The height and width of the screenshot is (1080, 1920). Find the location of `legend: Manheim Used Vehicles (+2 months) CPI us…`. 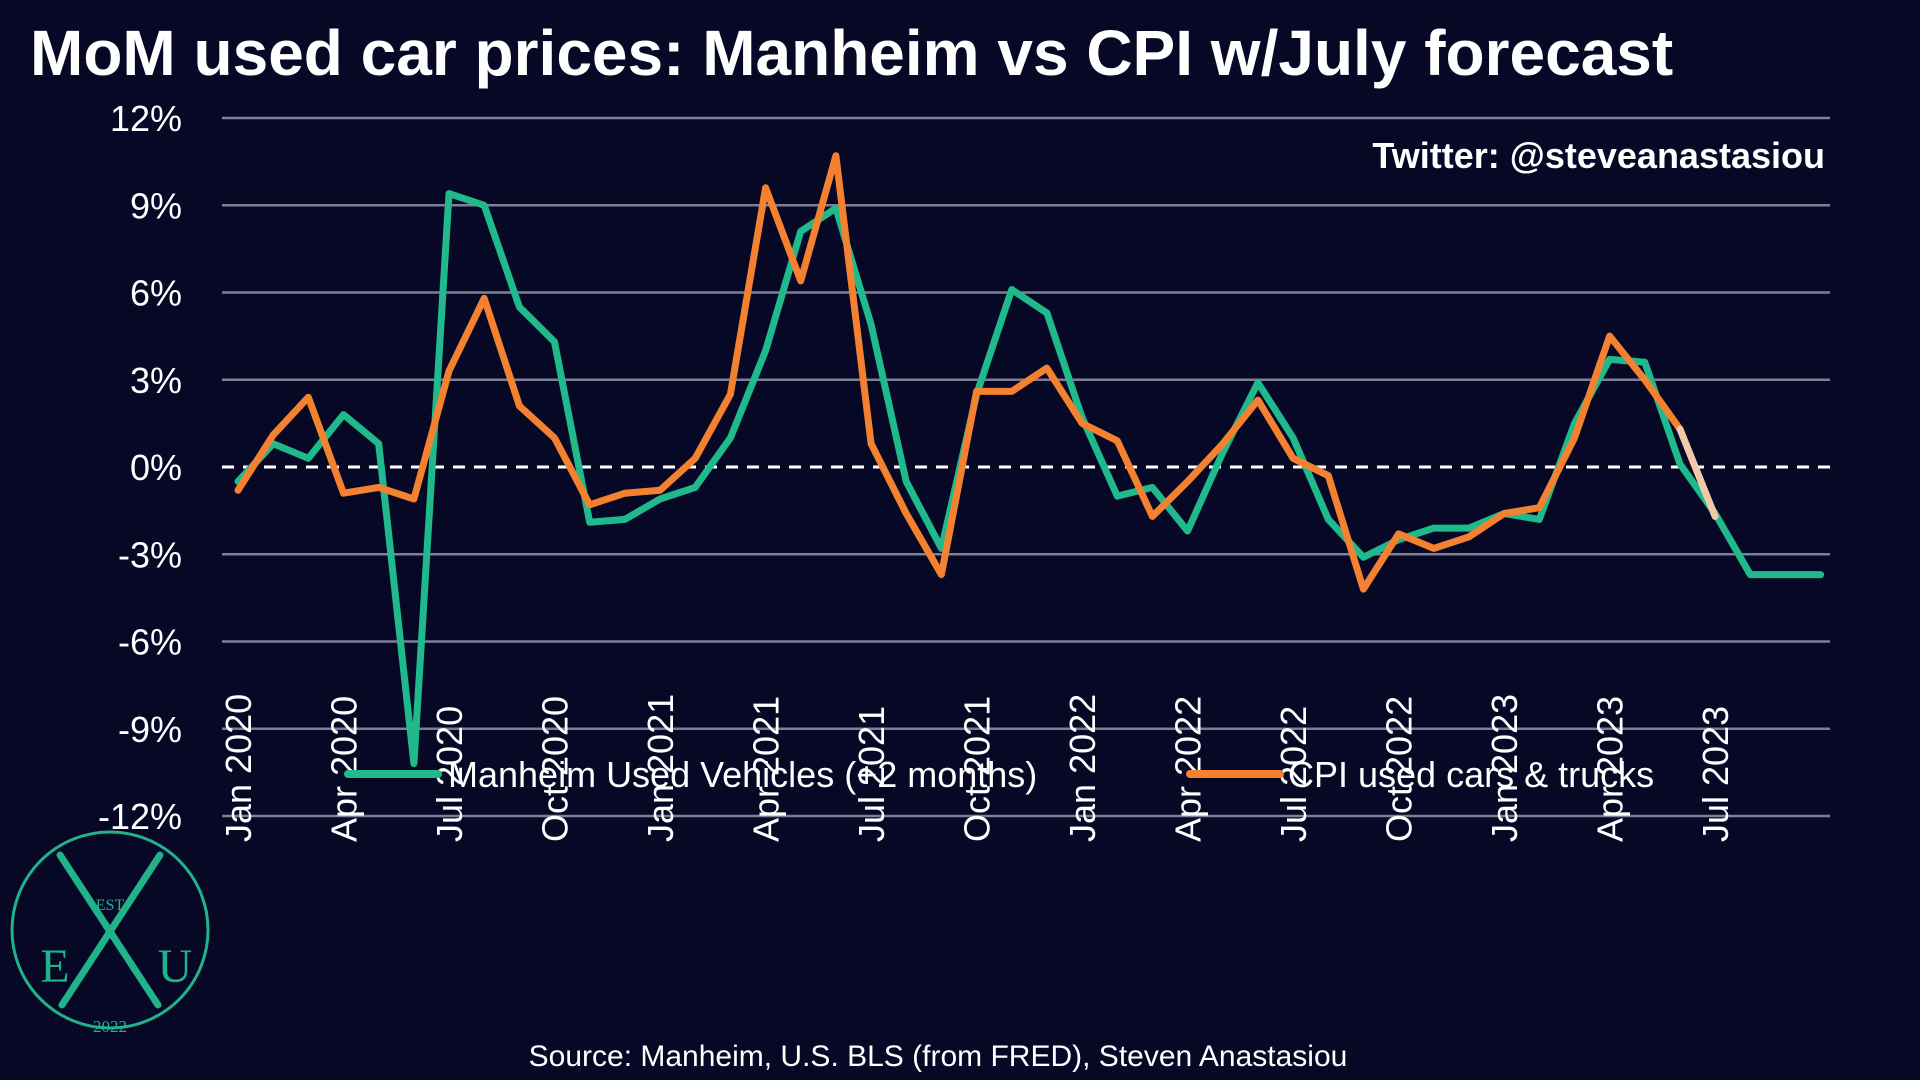

legend: Manheim Used Vehicles (+2 months) CPI us… is located at coordinates (999, 774).